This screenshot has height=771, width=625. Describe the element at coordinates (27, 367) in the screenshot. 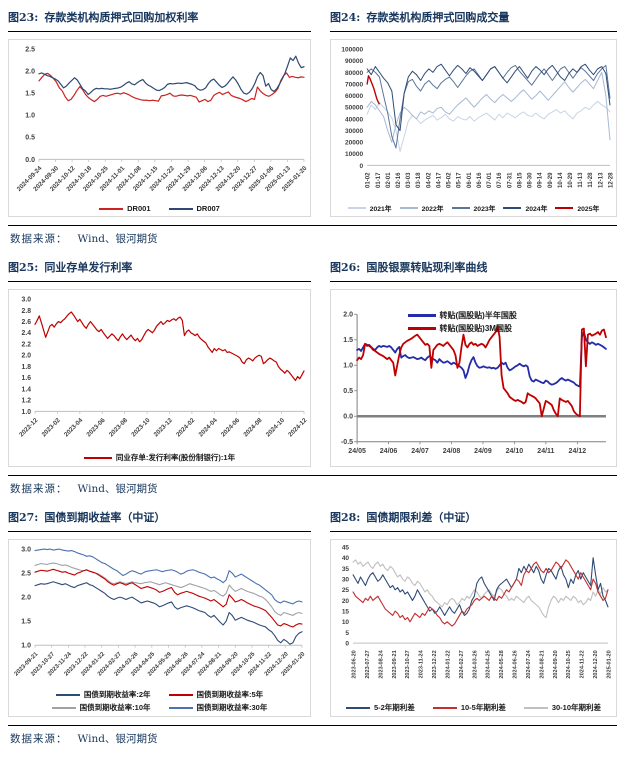

I see `svg-text: 1.8` at that location.